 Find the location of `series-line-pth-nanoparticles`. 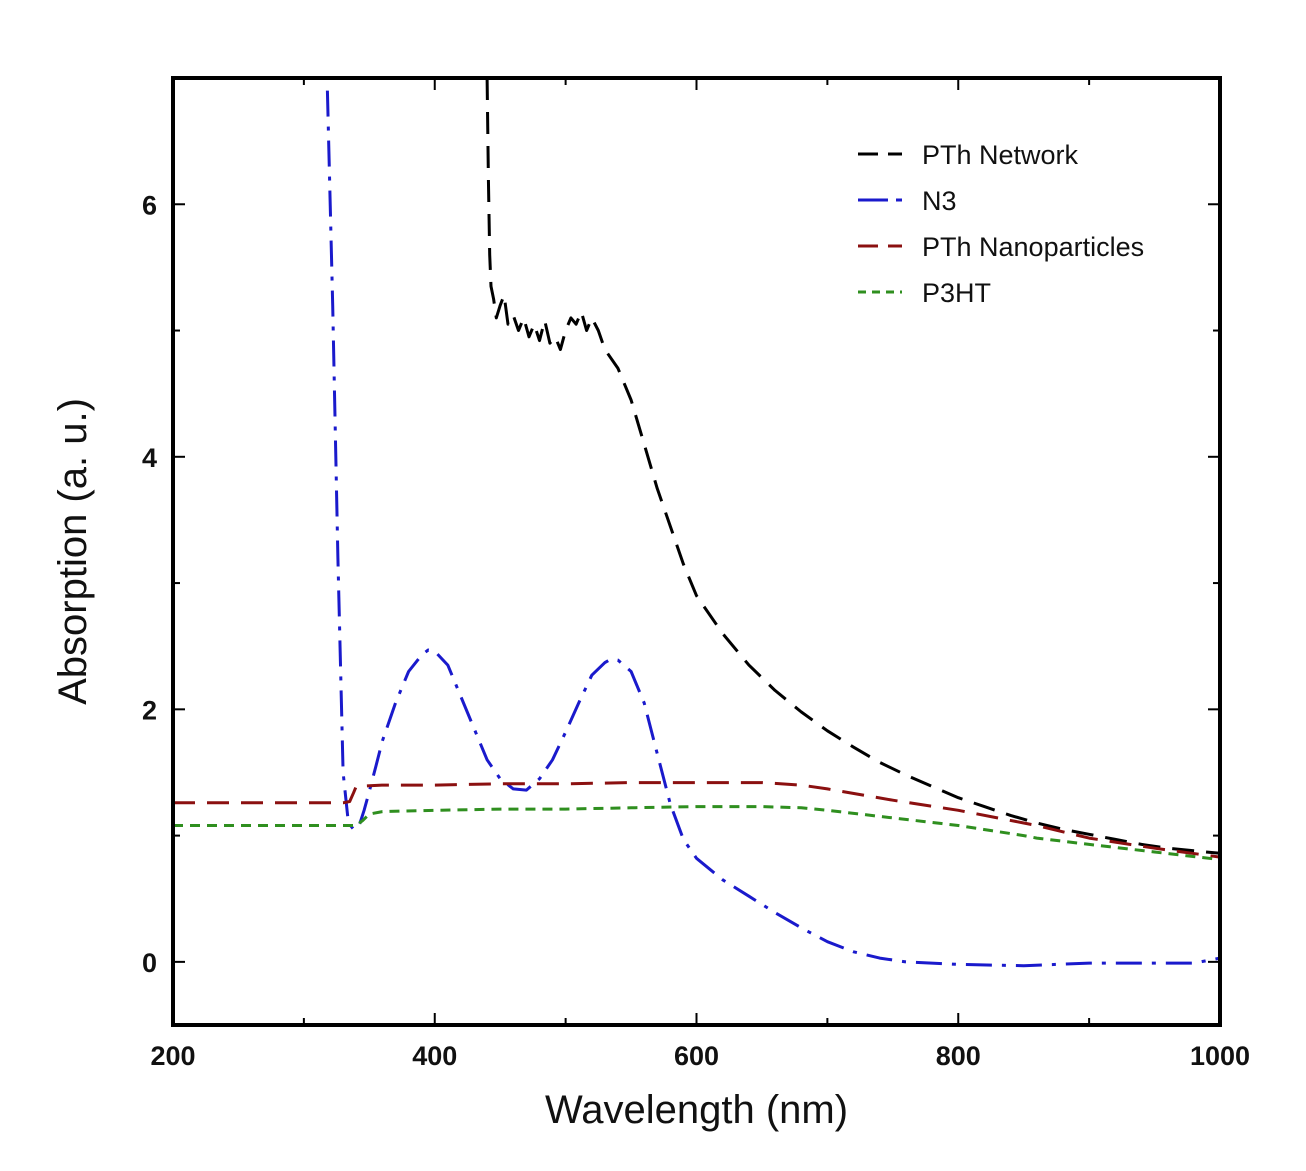

series-line-pth-nanoparticles is located at coordinates (697, 820).